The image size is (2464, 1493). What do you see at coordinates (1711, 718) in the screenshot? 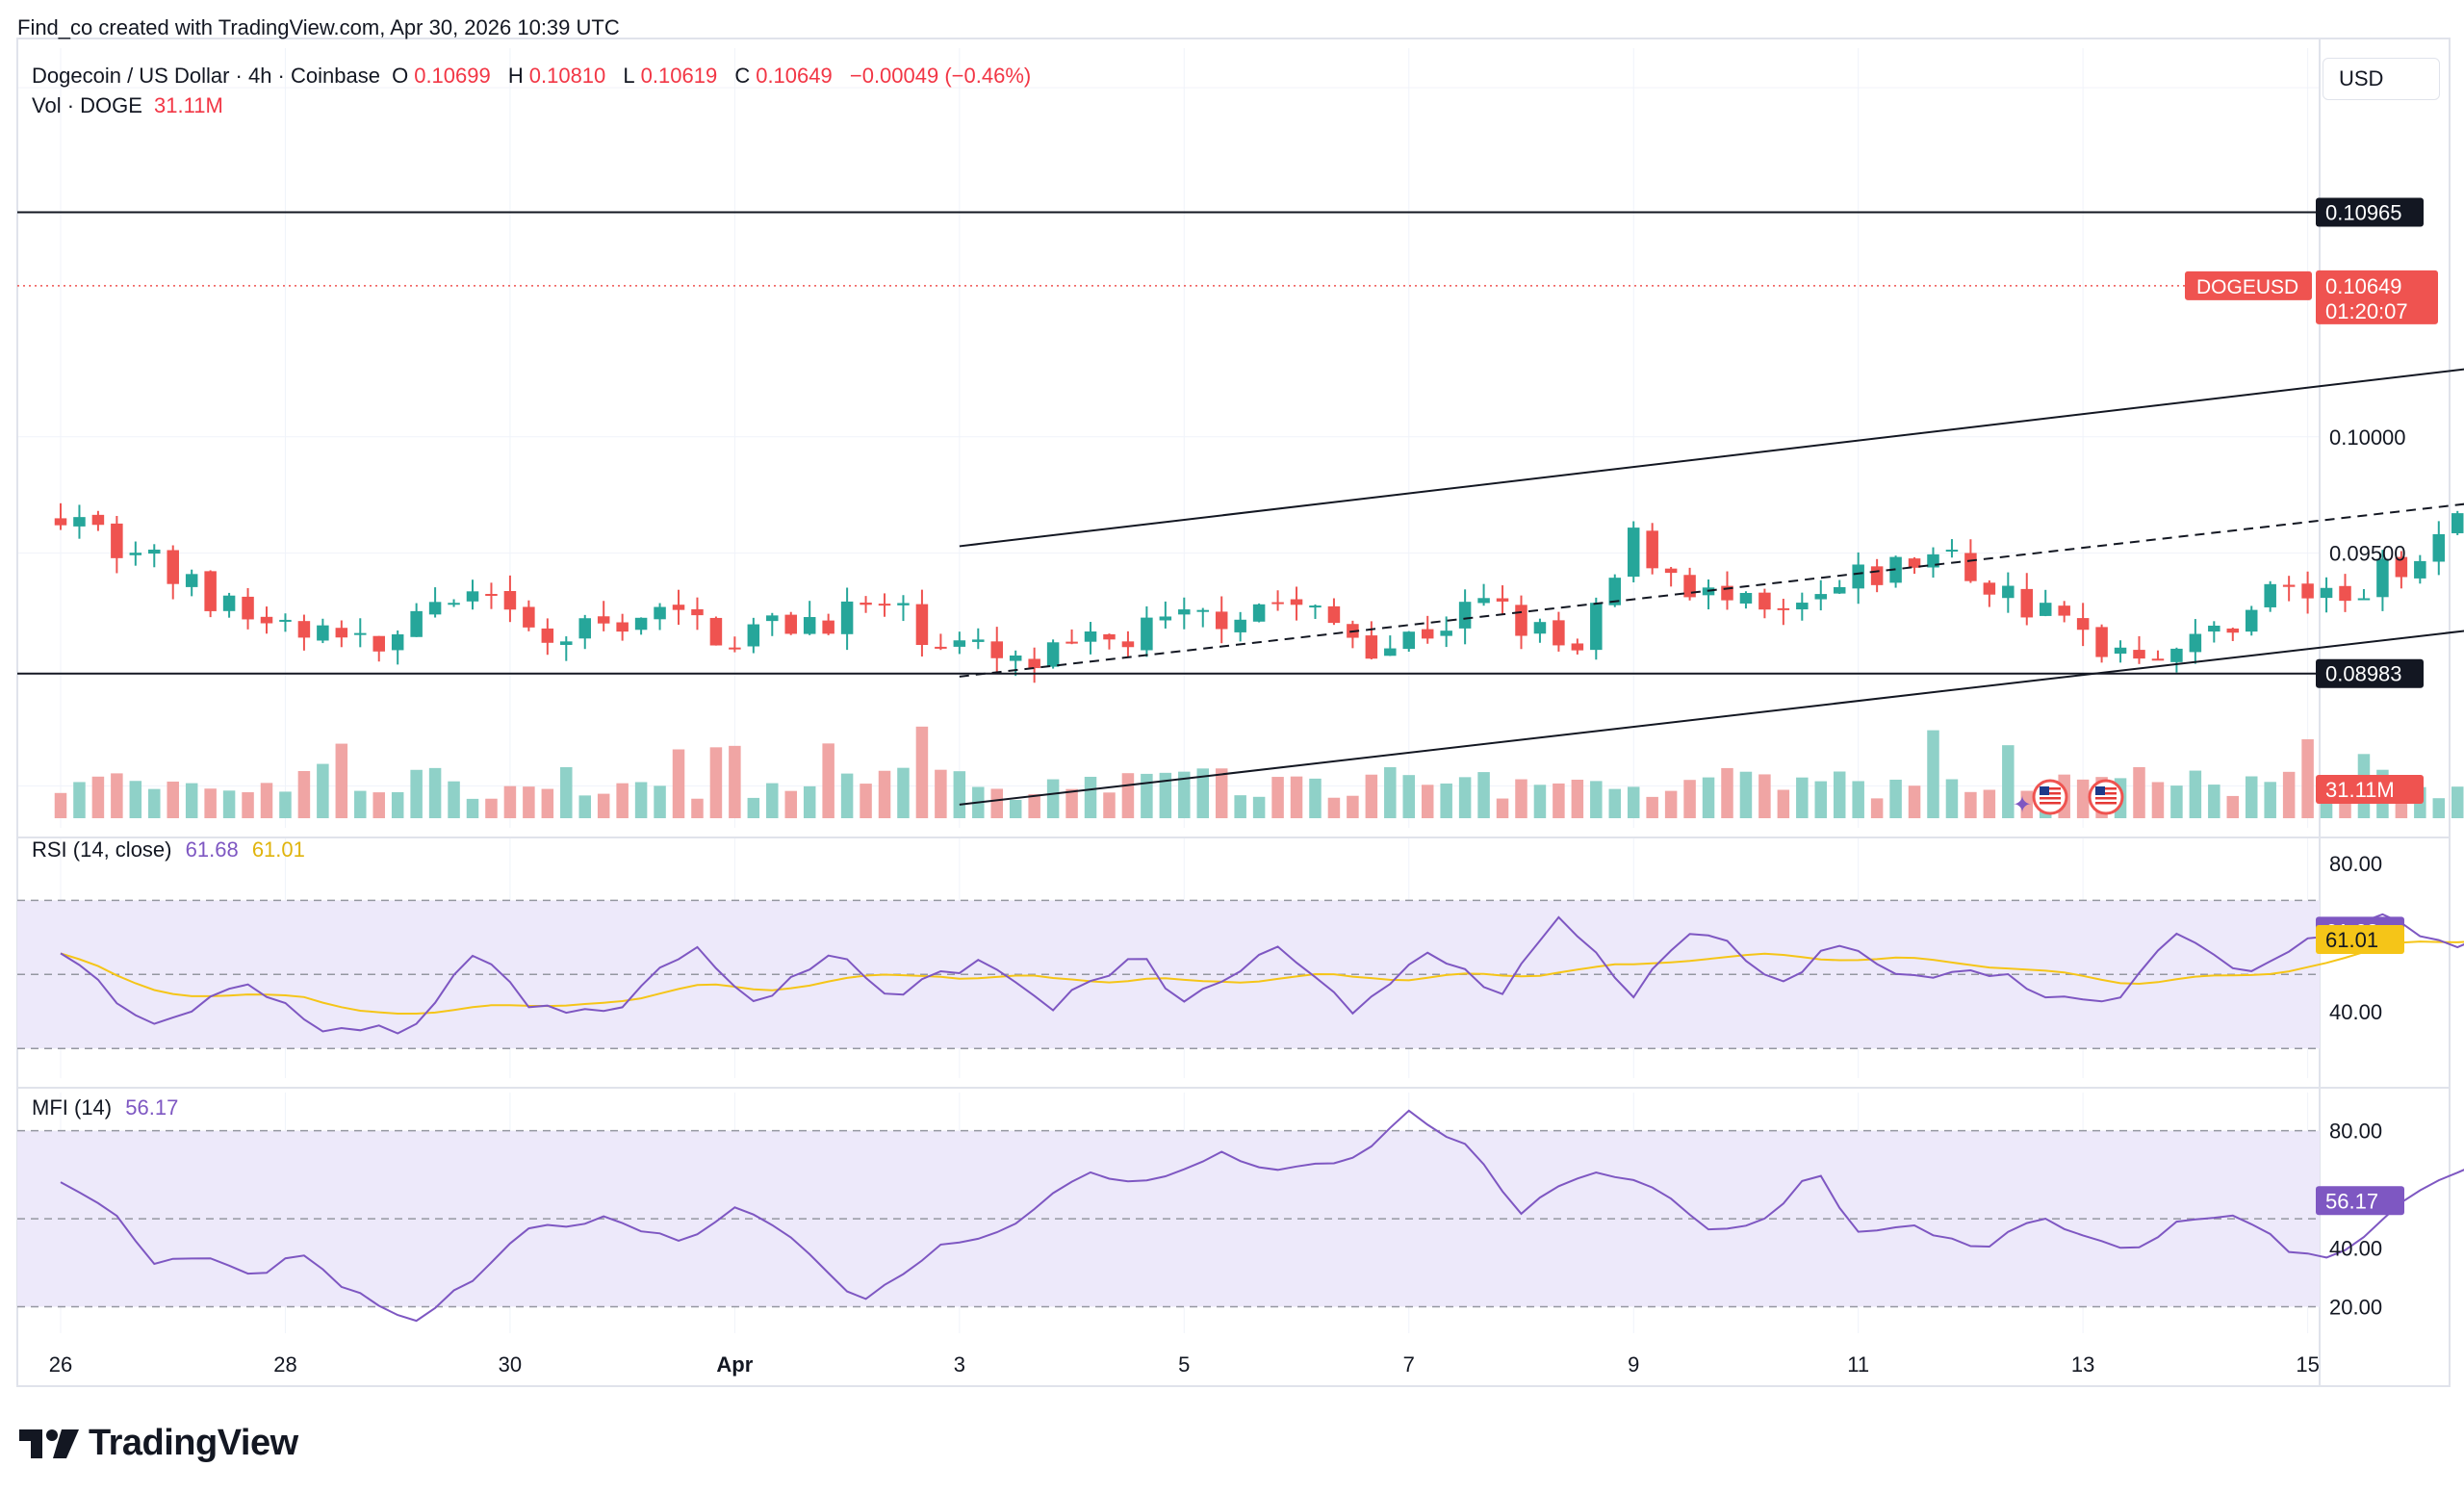
I see `channel-lower-line` at bounding box center [1711, 718].